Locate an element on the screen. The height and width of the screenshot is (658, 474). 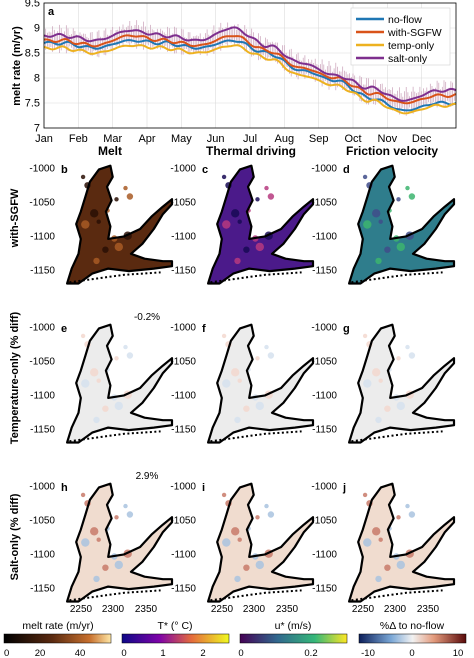
x-tick-2: 2300 is located at coordinates (254, 609).